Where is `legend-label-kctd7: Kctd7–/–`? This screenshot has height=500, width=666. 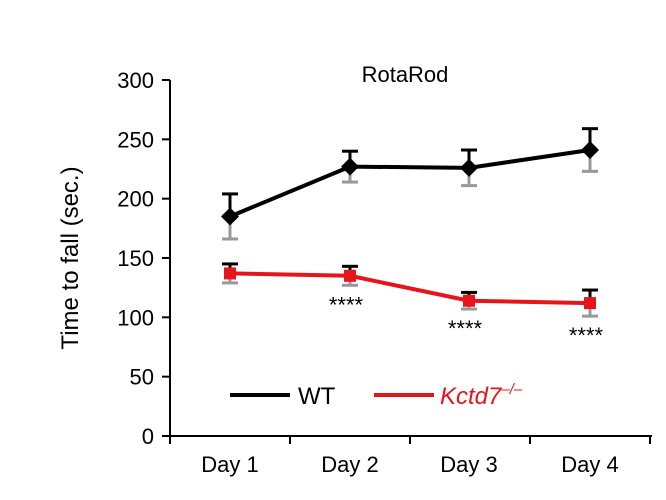 legend-label-kctd7: Kctd7–/– is located at coordinates (481, 395).